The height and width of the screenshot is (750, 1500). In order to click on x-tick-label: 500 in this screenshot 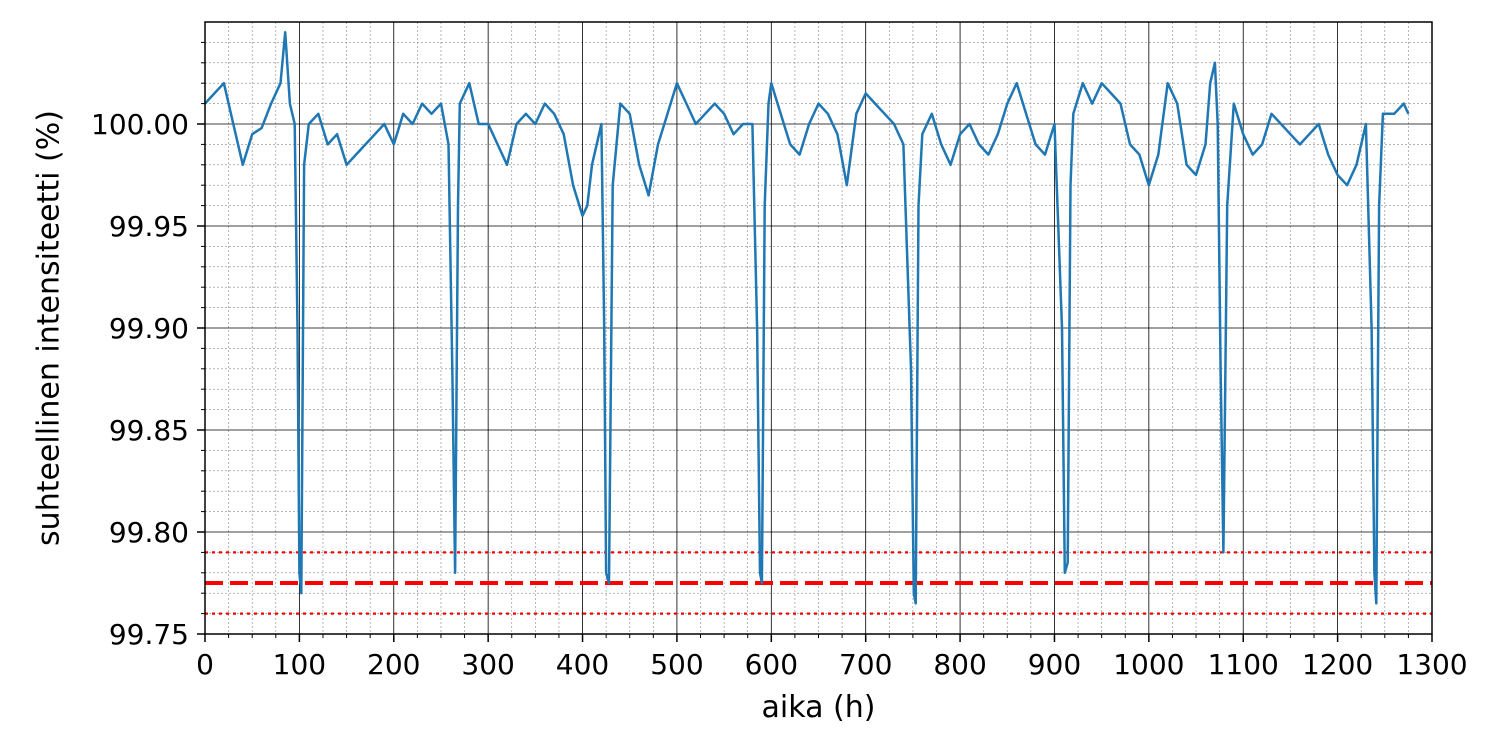, I will do `click(676, 664)`.